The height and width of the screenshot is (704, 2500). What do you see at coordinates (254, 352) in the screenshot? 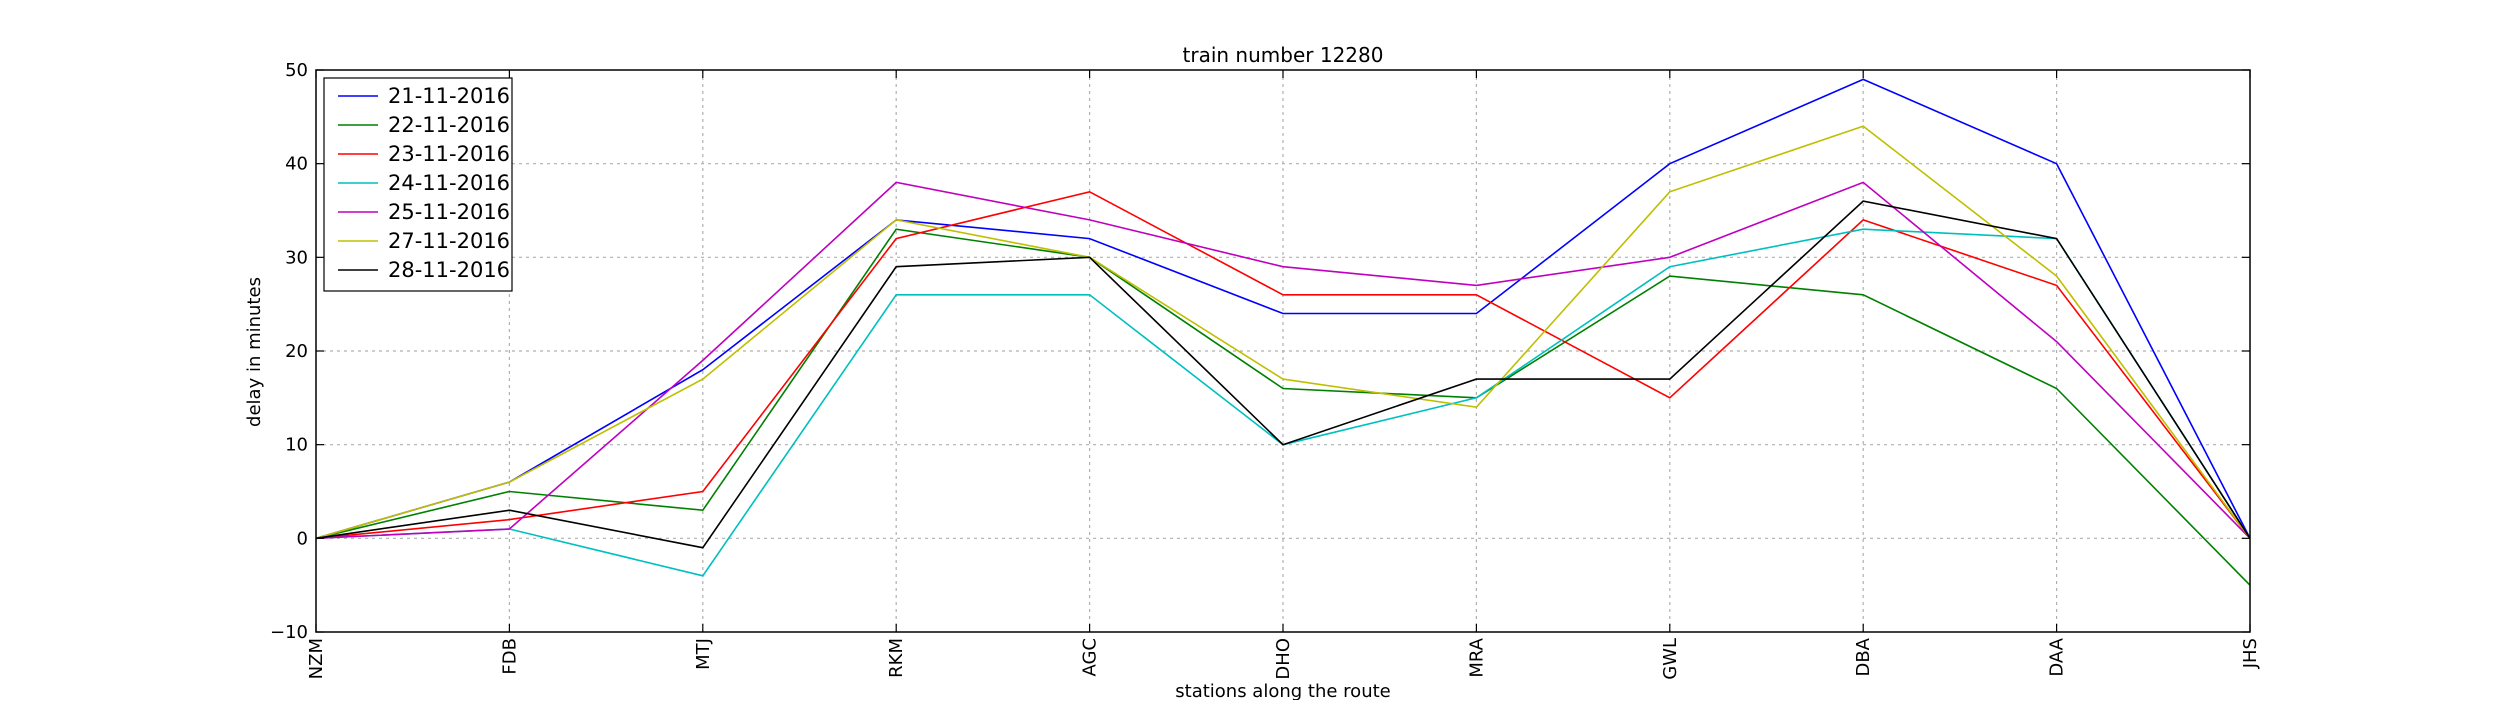
I see `y-axis-title: delay in minutes` at bounding box center [254, 352].